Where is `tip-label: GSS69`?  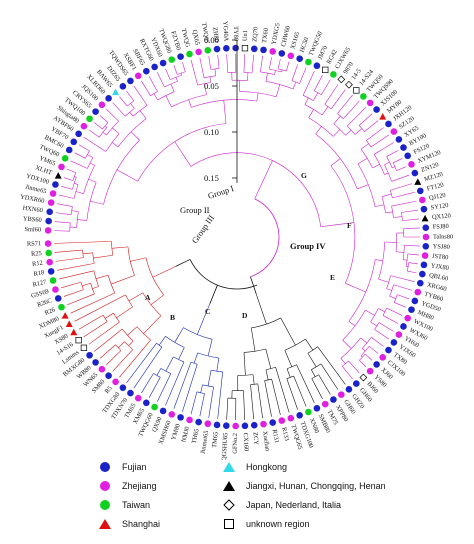 tip-label: GSS69 is located at coordinates (39, 294).